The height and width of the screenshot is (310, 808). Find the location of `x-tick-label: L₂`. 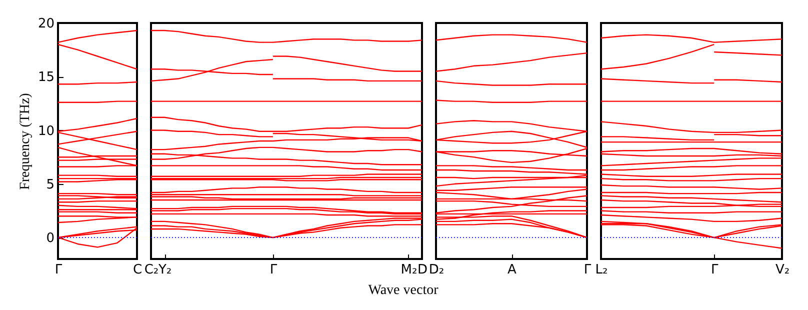

x-tick-label: L₂ is located at coordinates (601, 270).